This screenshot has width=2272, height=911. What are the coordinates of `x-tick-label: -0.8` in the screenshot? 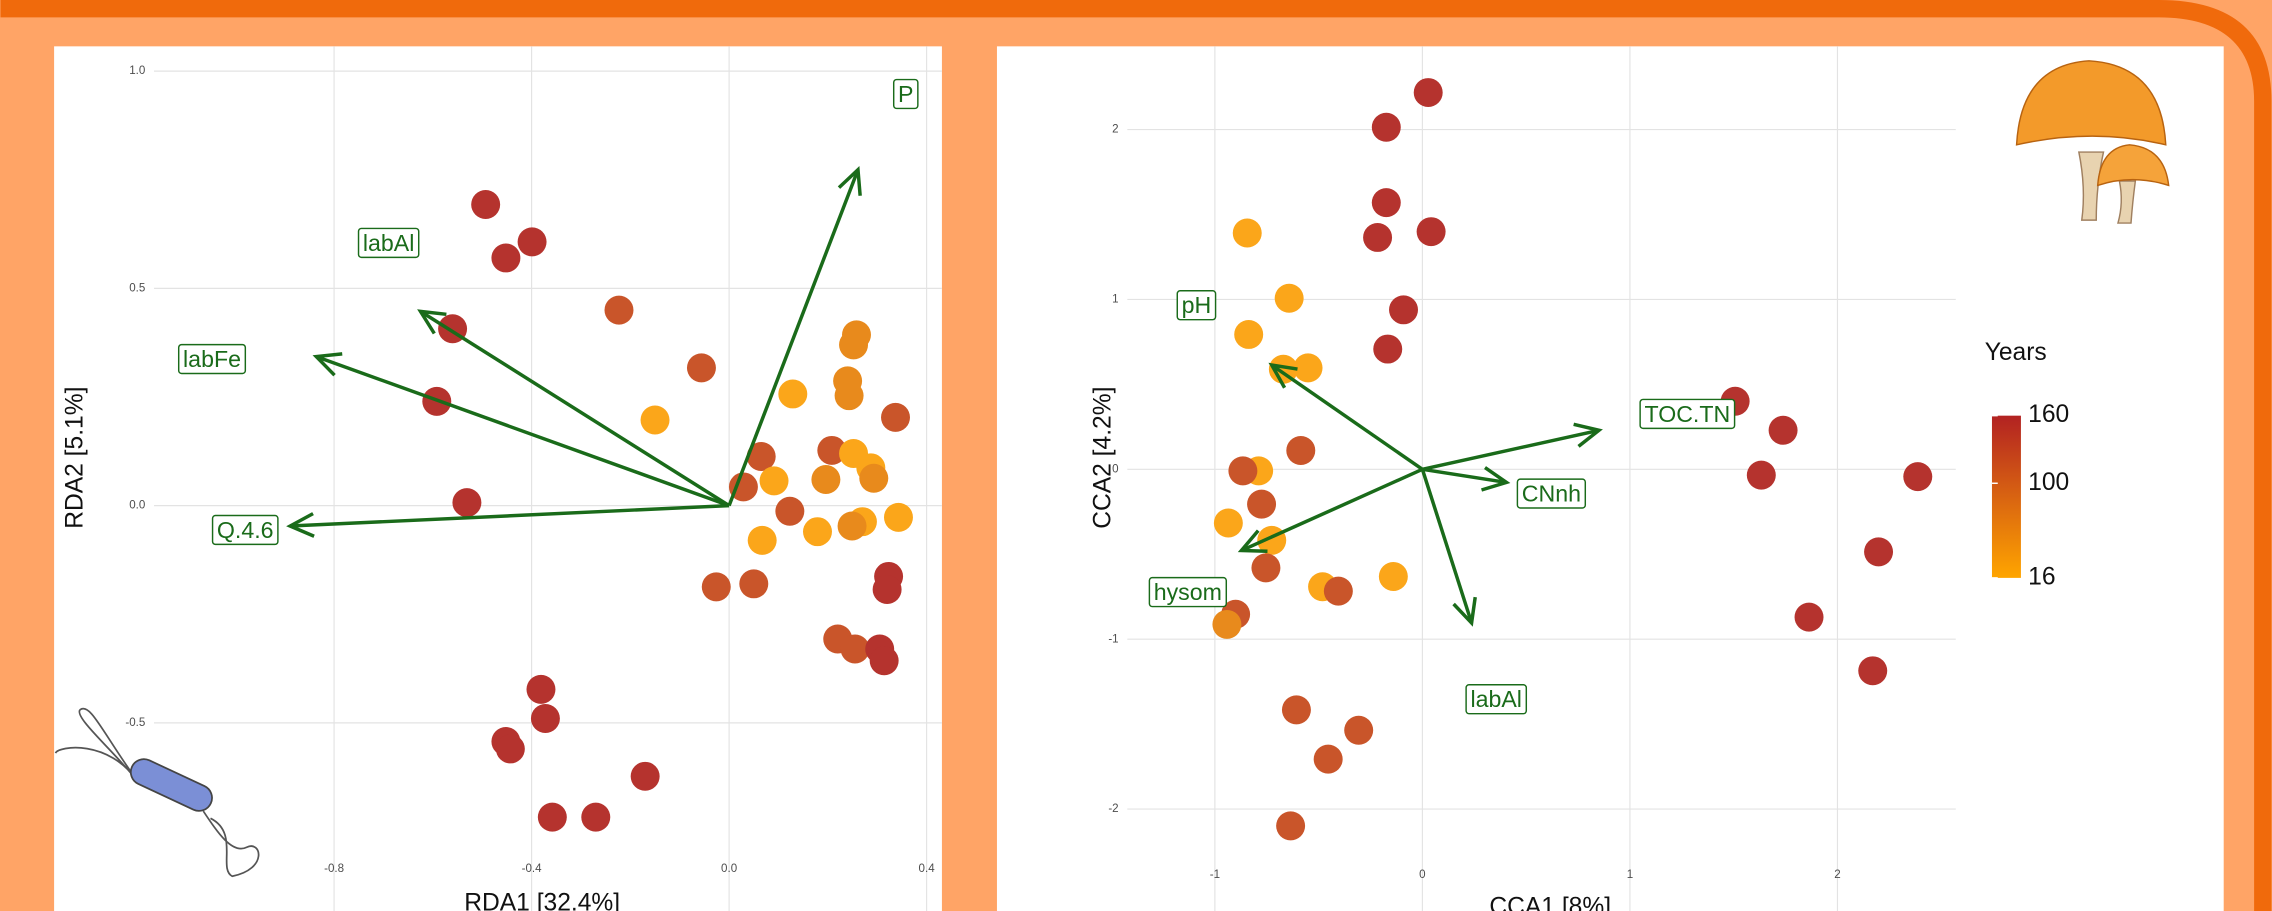 It's located at (334, 869).